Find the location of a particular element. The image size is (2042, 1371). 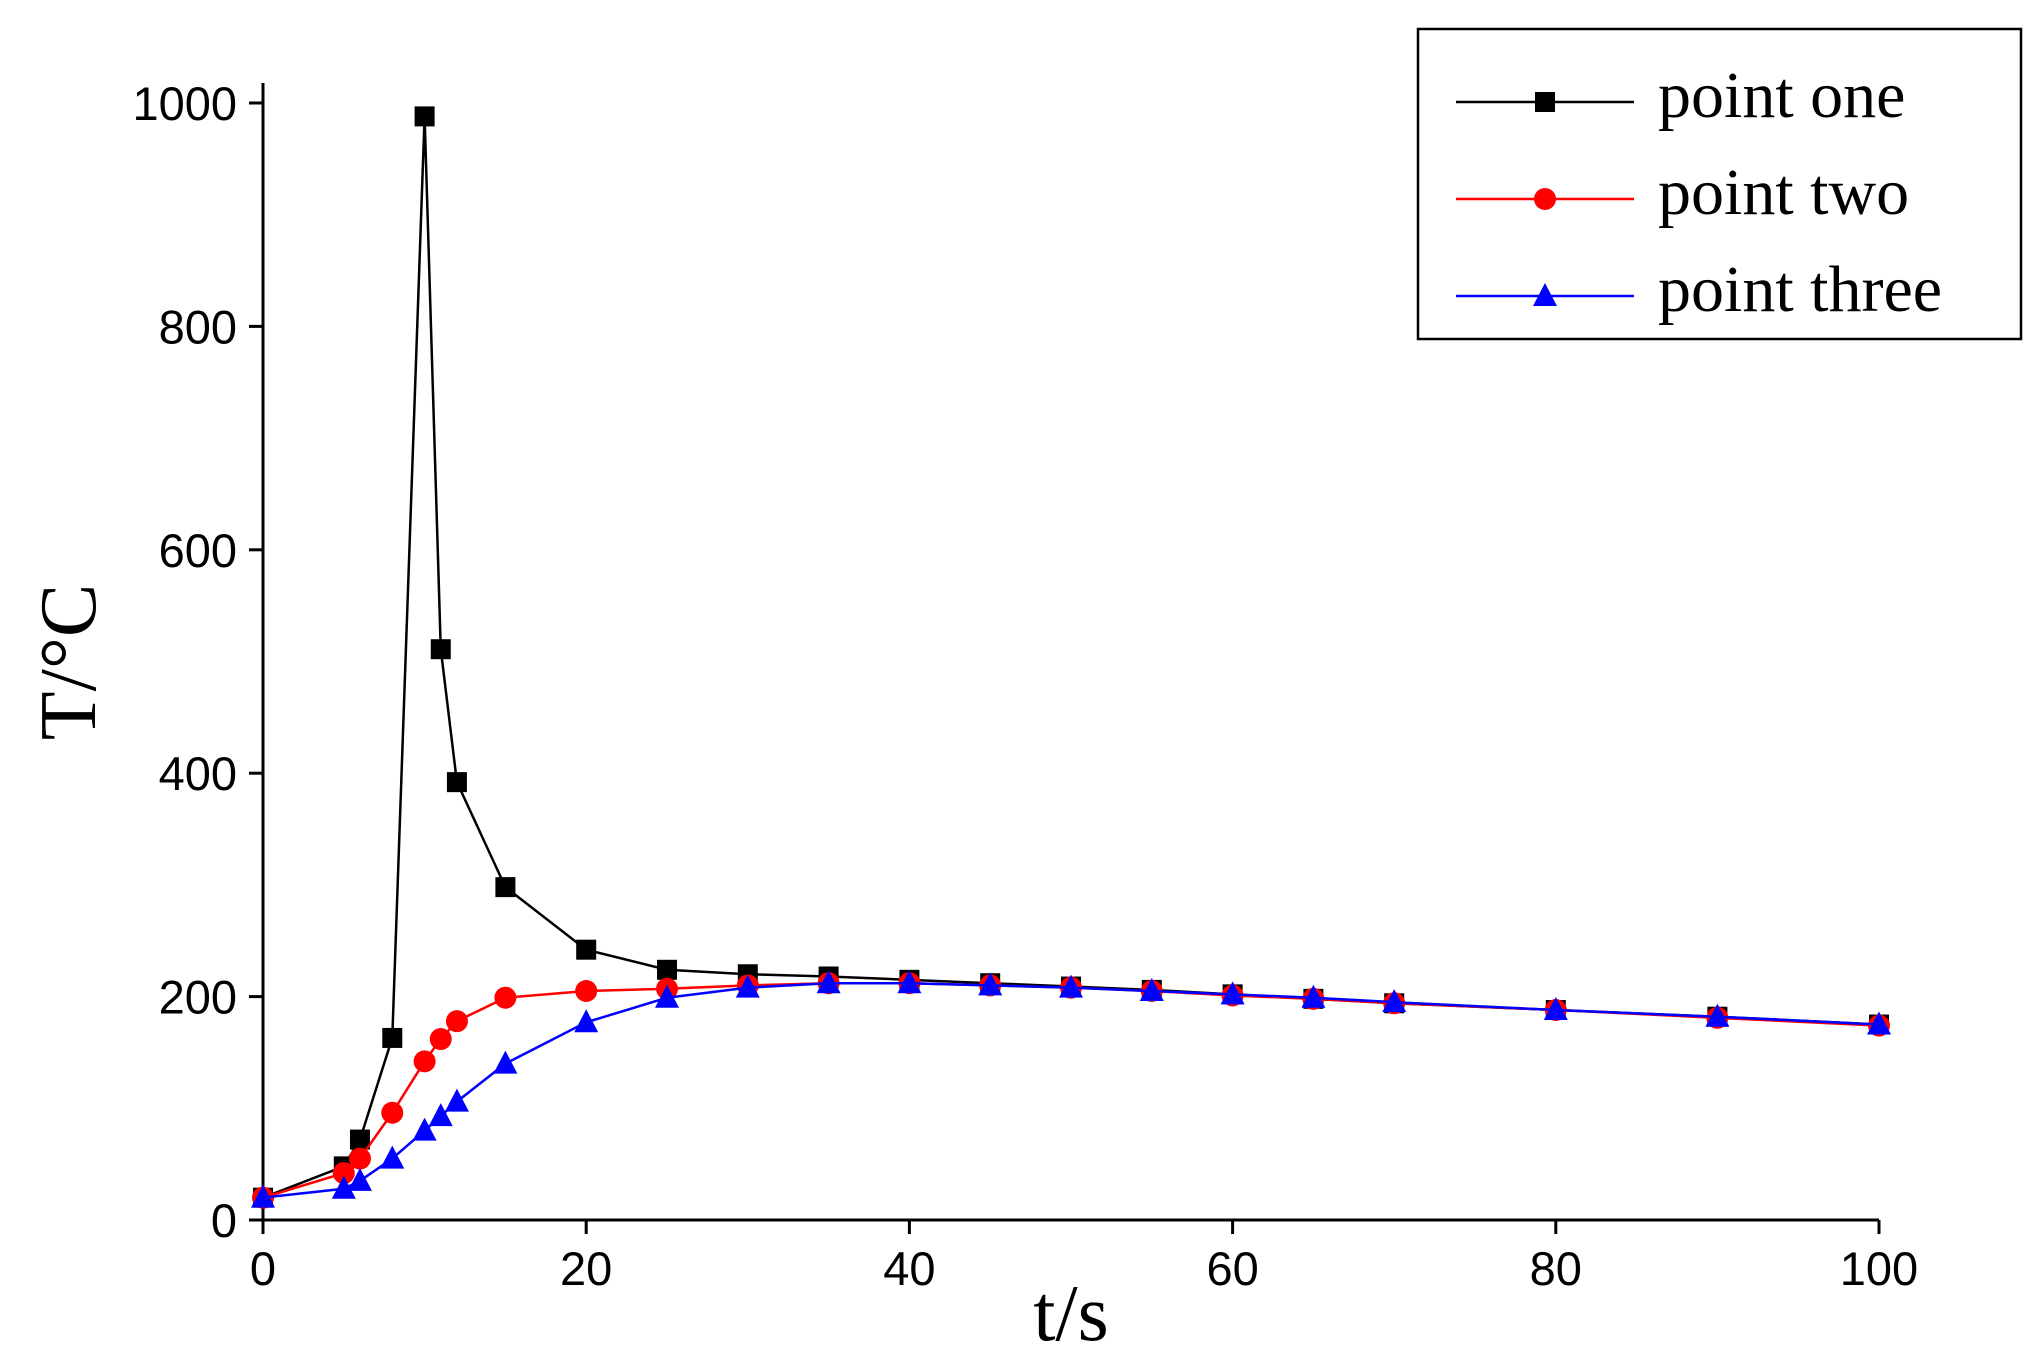

legend-box is located at coordinates (1719, 184).